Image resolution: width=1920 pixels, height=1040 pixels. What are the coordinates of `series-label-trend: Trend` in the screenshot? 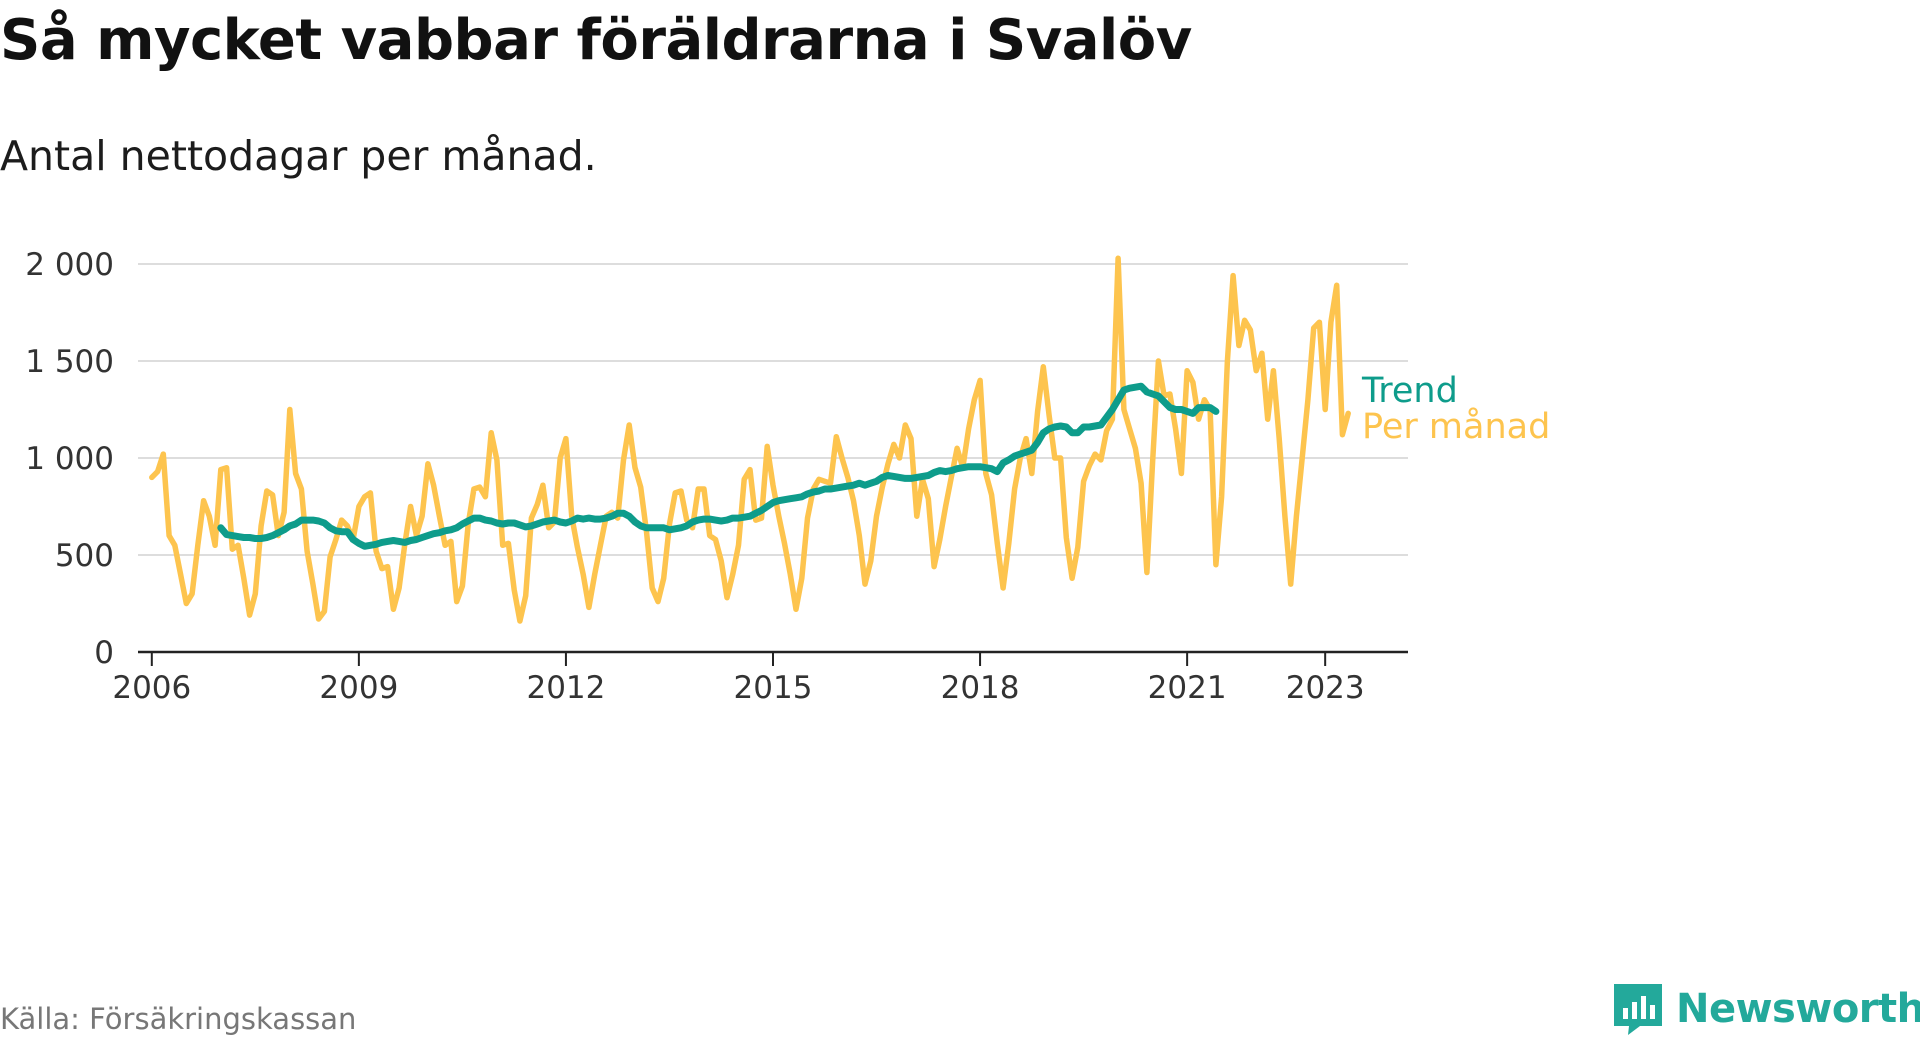 It's located at (1409, 391).